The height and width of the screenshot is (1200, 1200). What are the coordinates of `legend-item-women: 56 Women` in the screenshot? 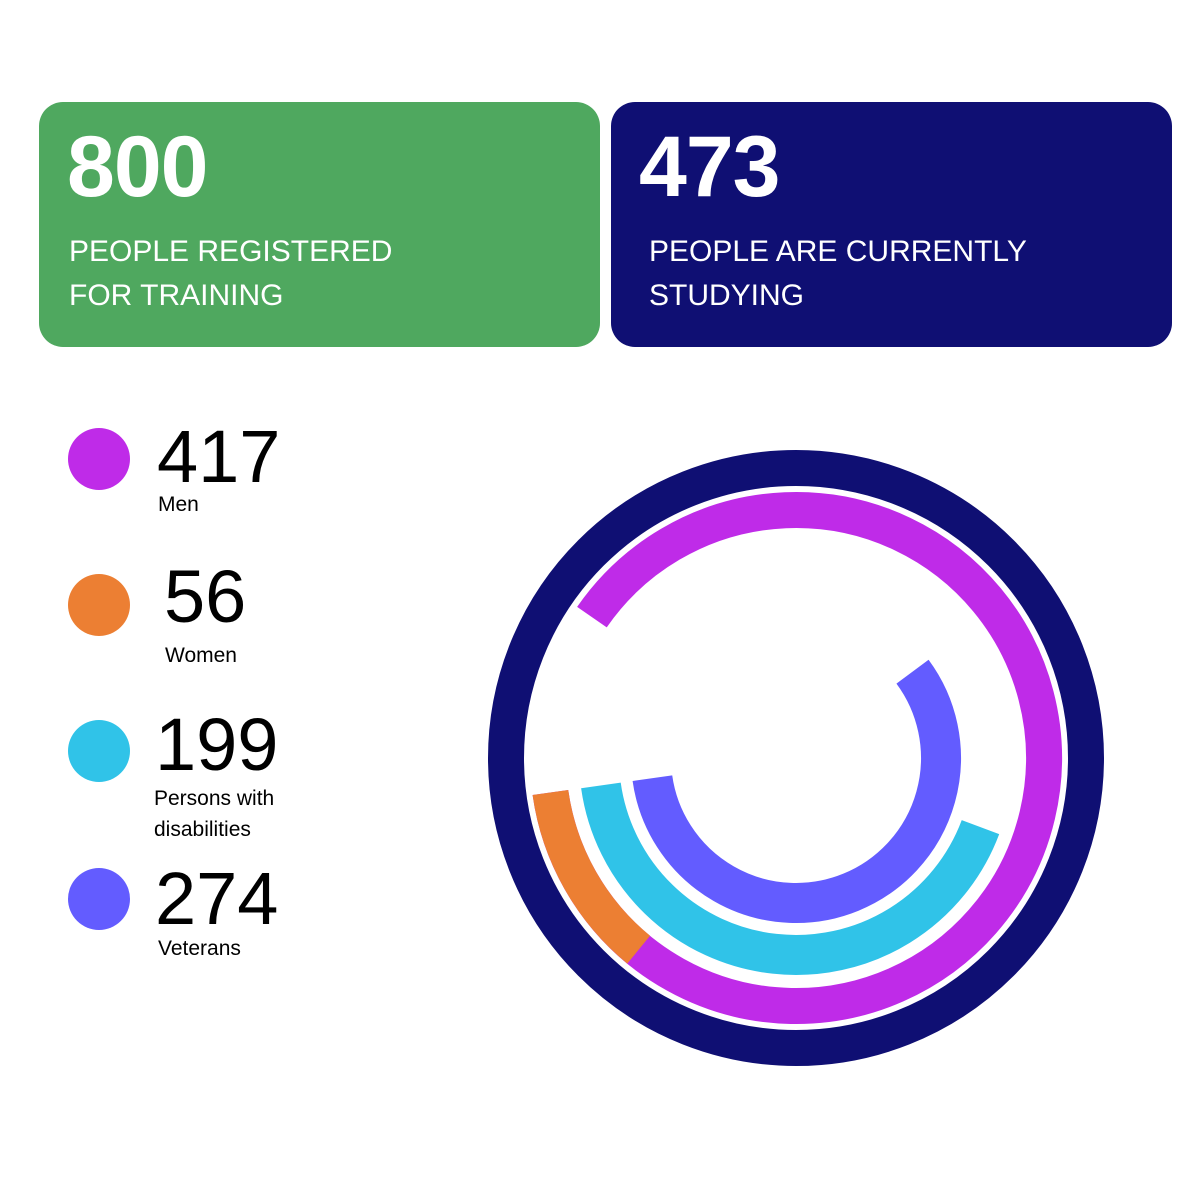 It's located at (210, 638).